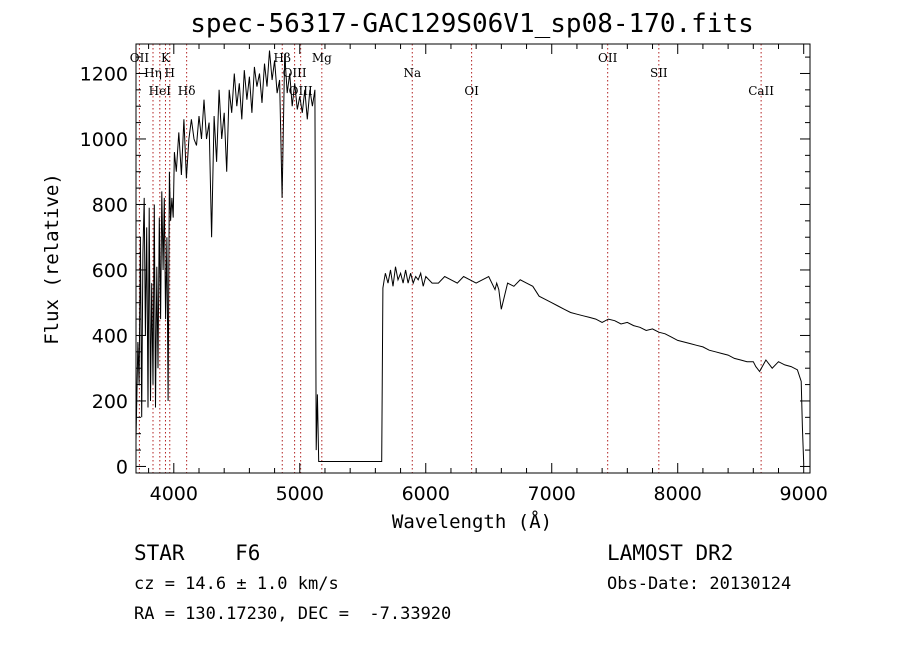  I want to click on x-tick-label-2: 6000, so click(426, 494).